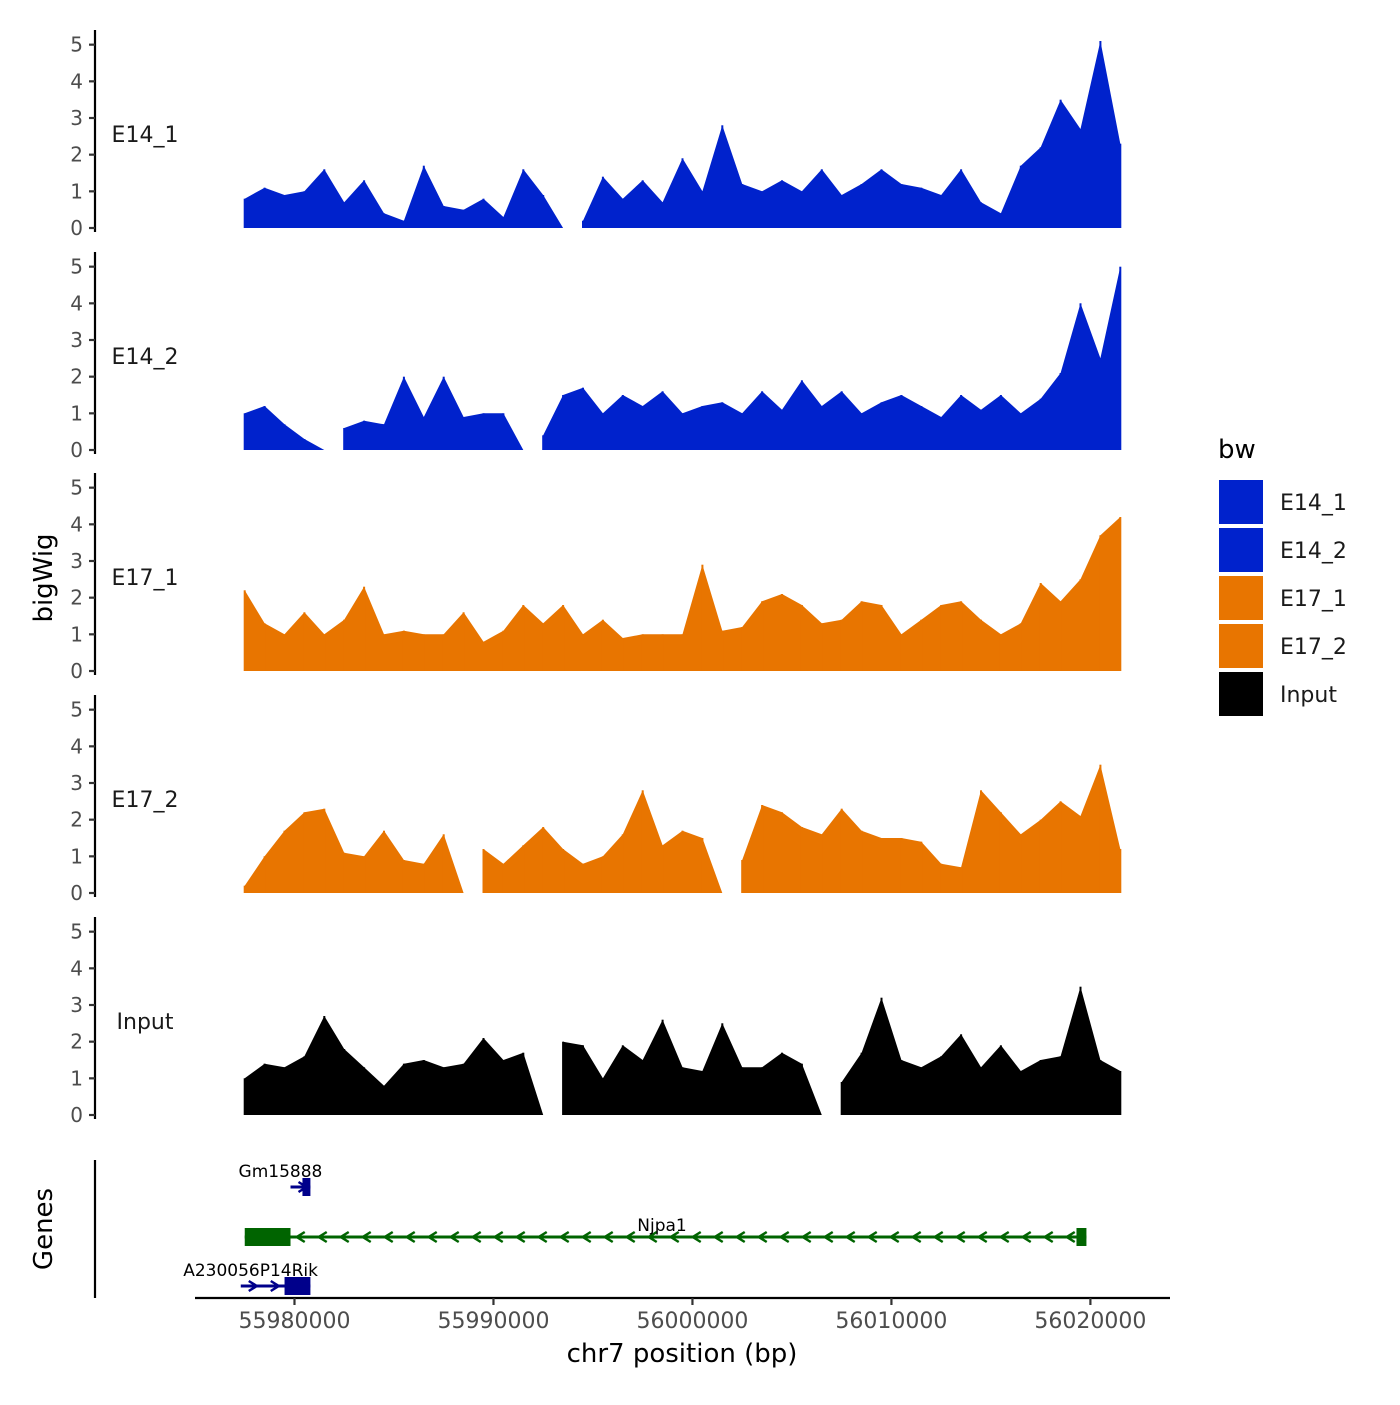 The height and width of the screenshot is (1405, 1400). What do you see at coordinates (692, 1321) in the screenshot?
I see `x-tick-label: 56000000` at bounding box center [692, 1321].